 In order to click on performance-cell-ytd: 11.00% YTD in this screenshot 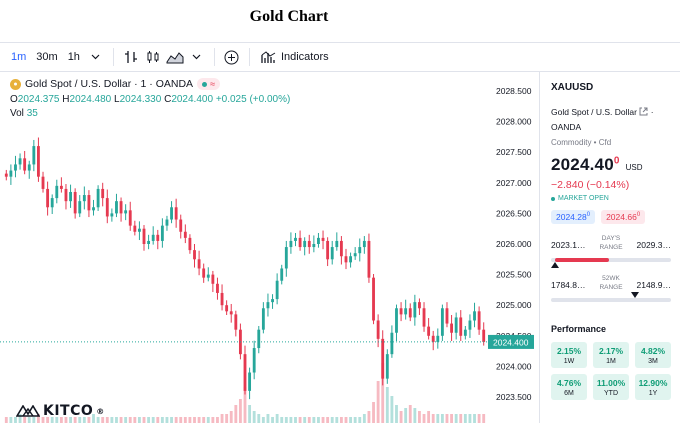, I will do `click(611, 387)`.